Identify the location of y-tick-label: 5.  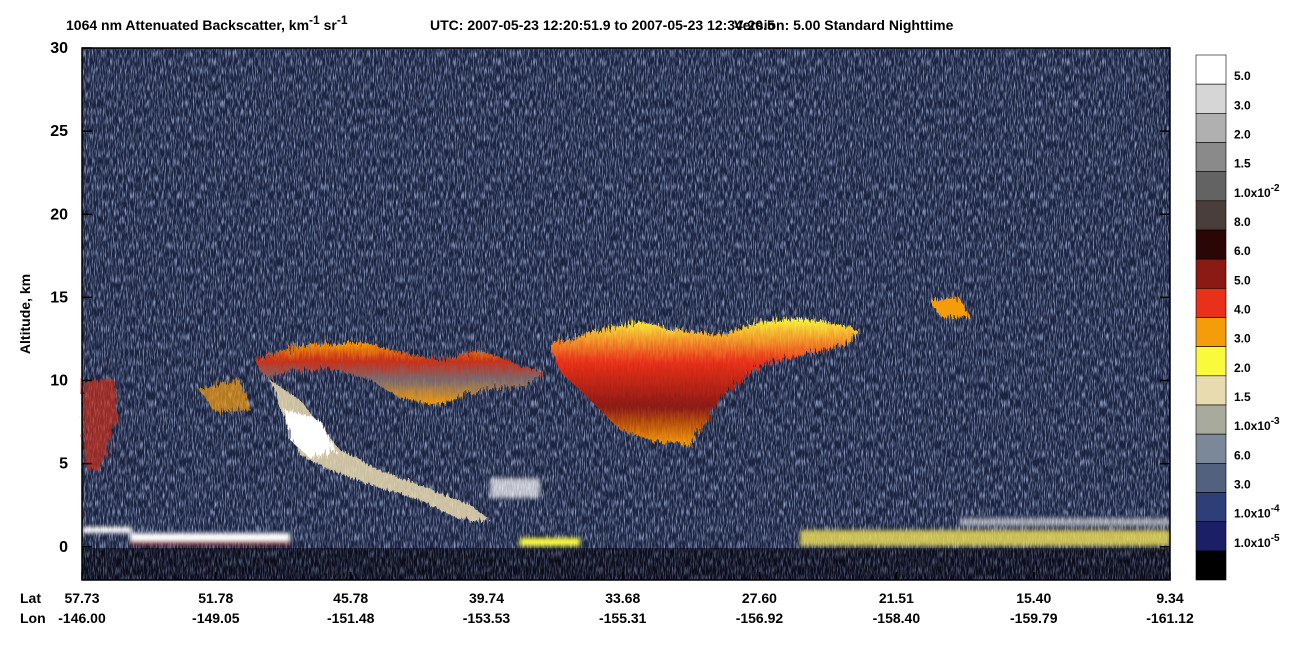
(63, 464).